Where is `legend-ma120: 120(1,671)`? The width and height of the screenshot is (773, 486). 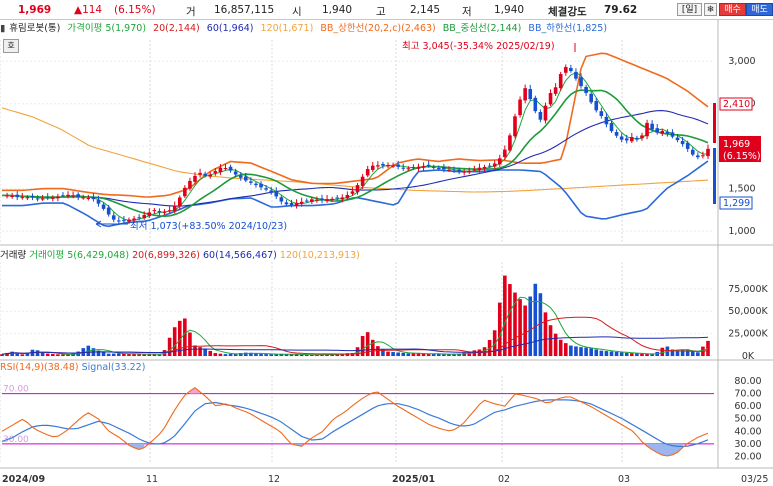
legend-ma120: 120(1,671) is located at coordinates (287, 28).